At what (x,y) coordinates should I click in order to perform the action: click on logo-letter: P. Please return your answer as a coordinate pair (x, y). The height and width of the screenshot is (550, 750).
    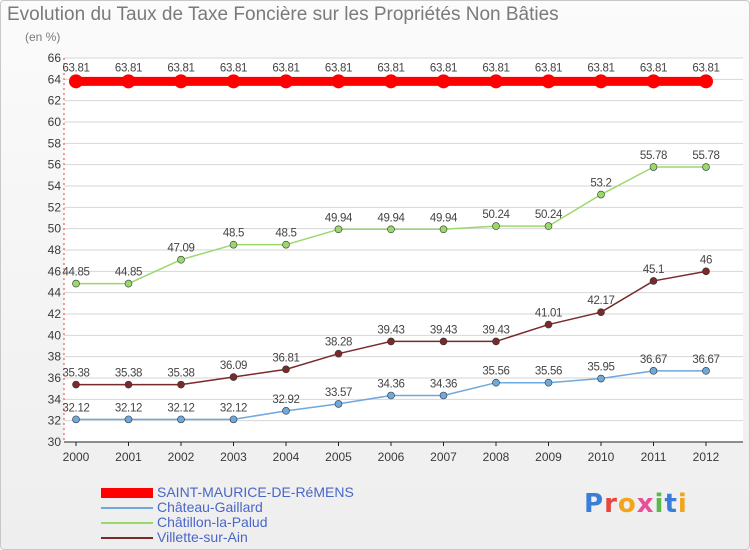
    Looking at the image, I should click on (594, 504).